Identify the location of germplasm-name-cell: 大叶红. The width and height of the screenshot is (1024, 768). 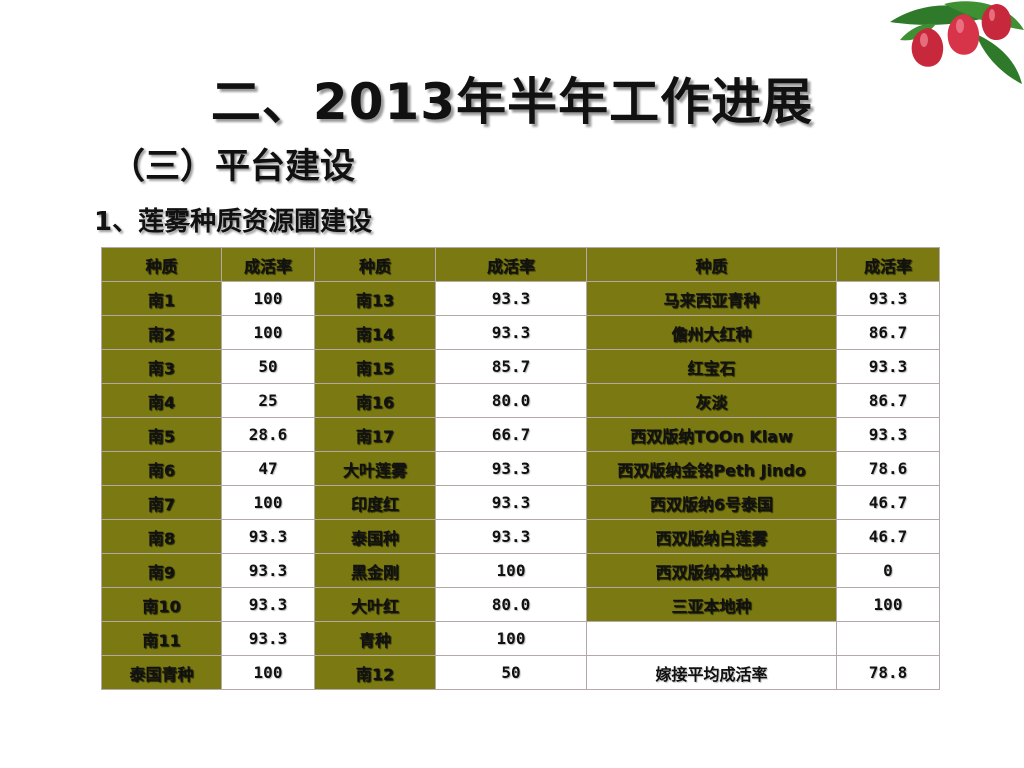
(375, 604).